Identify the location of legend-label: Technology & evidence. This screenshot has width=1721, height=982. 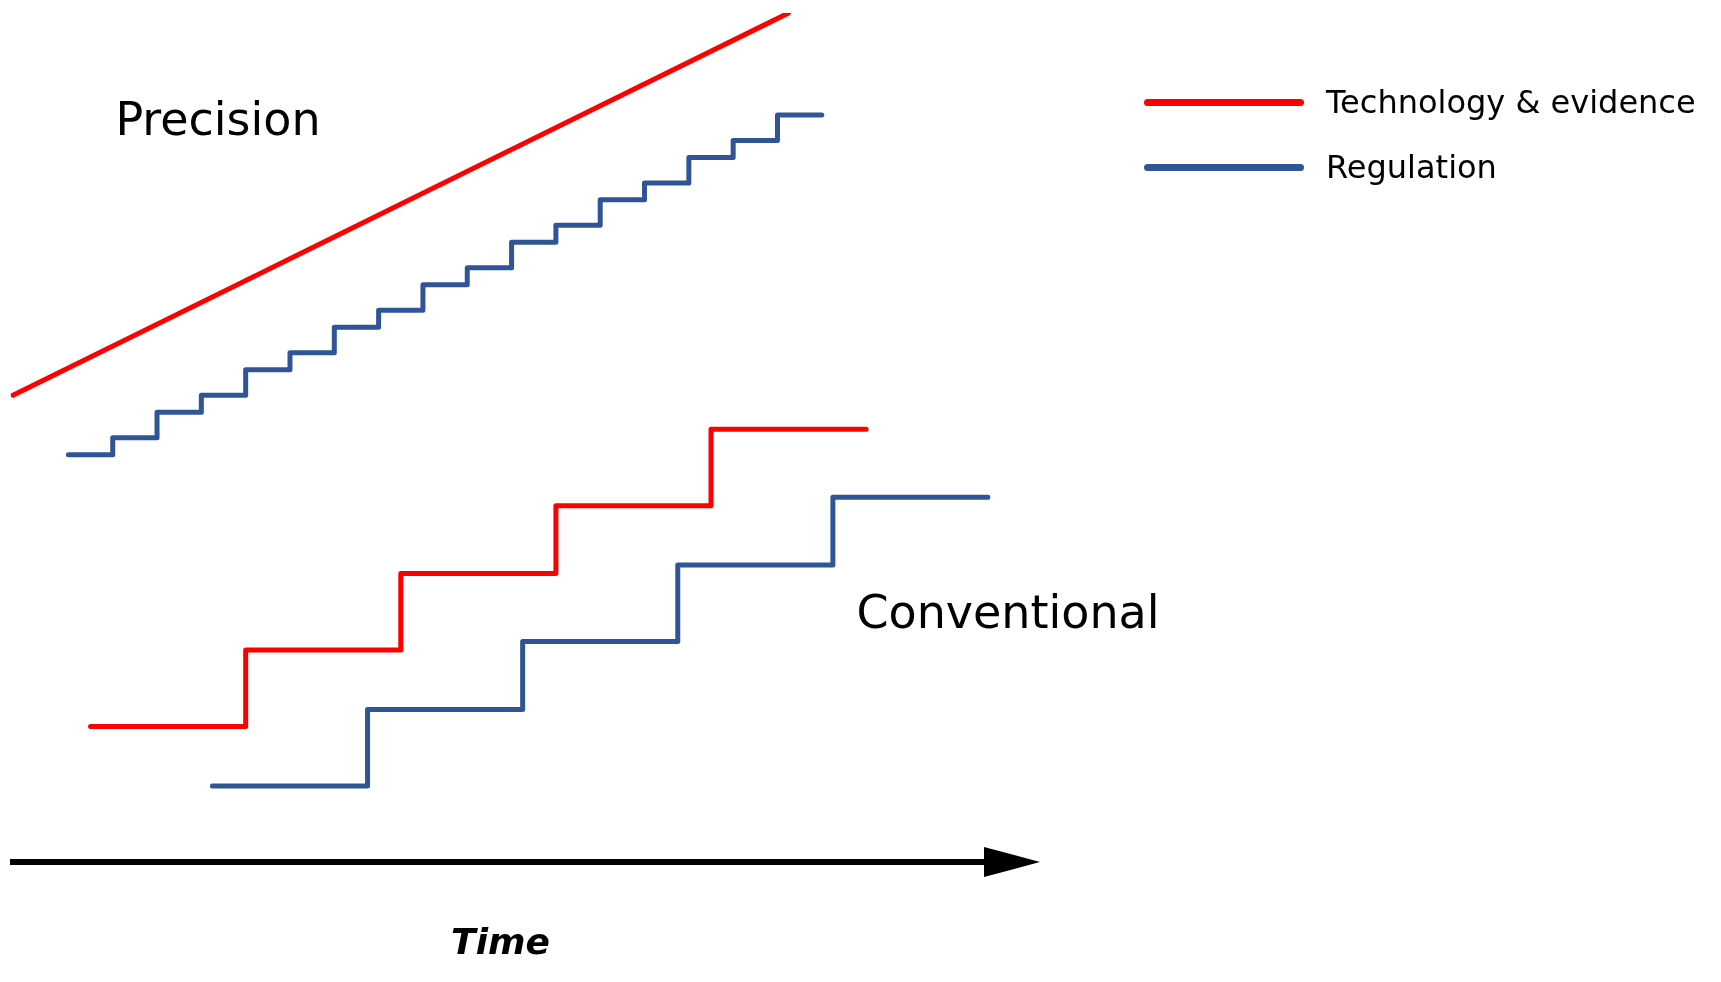
(1511, 102).